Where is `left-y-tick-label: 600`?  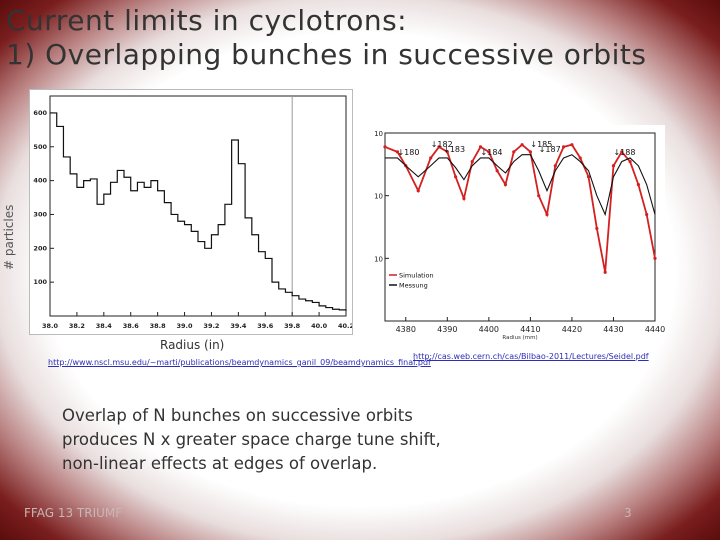
left-y-tick-label: 600 is located at coordinates (40, 113).